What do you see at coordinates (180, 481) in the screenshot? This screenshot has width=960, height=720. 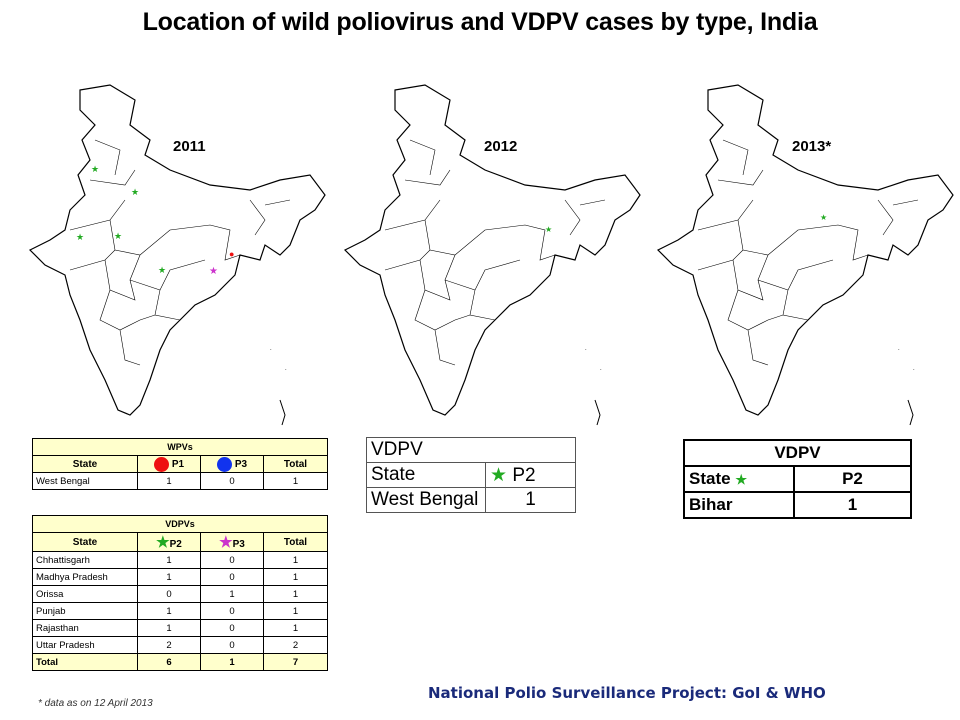 I see `table-row: West Bengal 1 0 1` at bounding box center [180, 481].